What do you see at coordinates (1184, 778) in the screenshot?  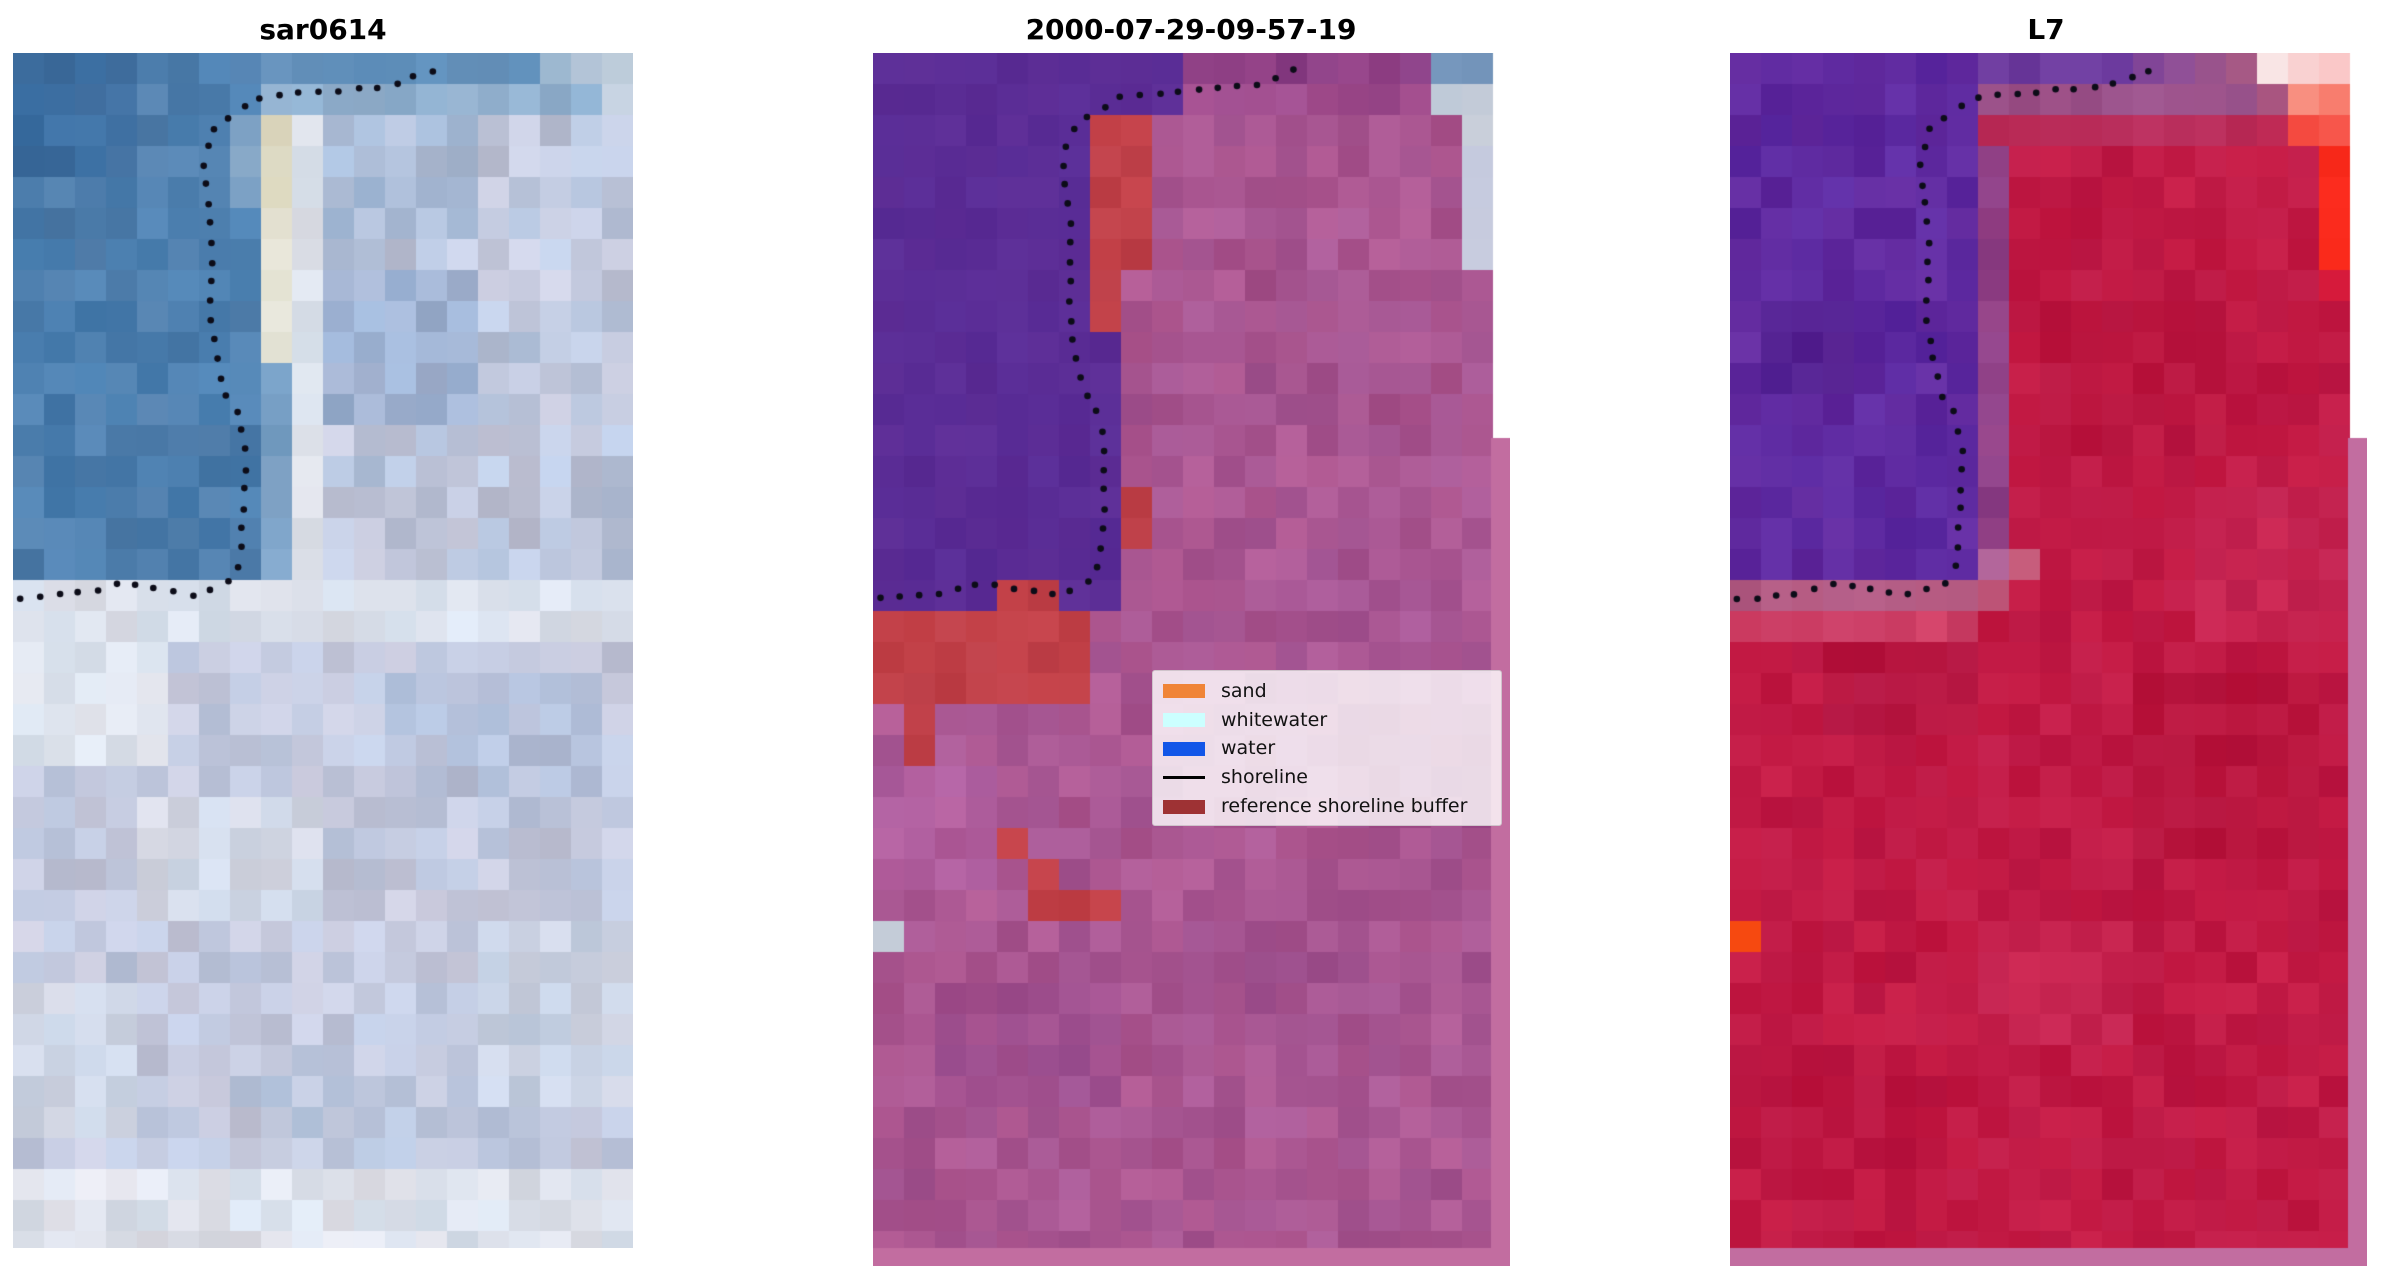 I see `legend-swatch-shoreline` at bounding box center [1184, 778].